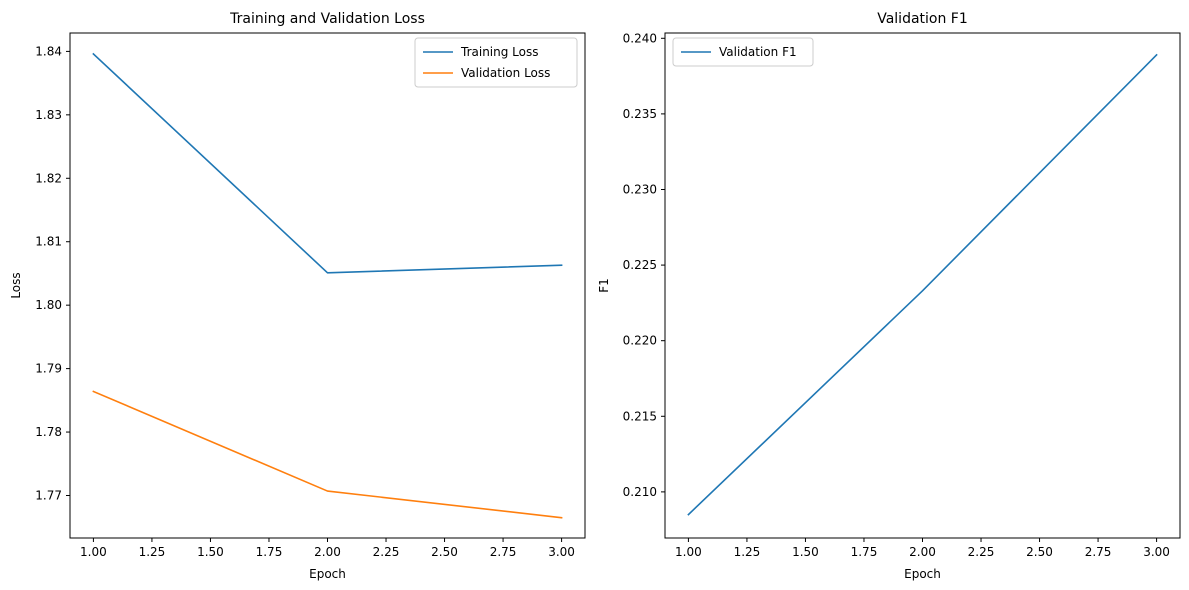  I want to click on loss-chart-x-axis-label: Epoch, so click(327, 574).